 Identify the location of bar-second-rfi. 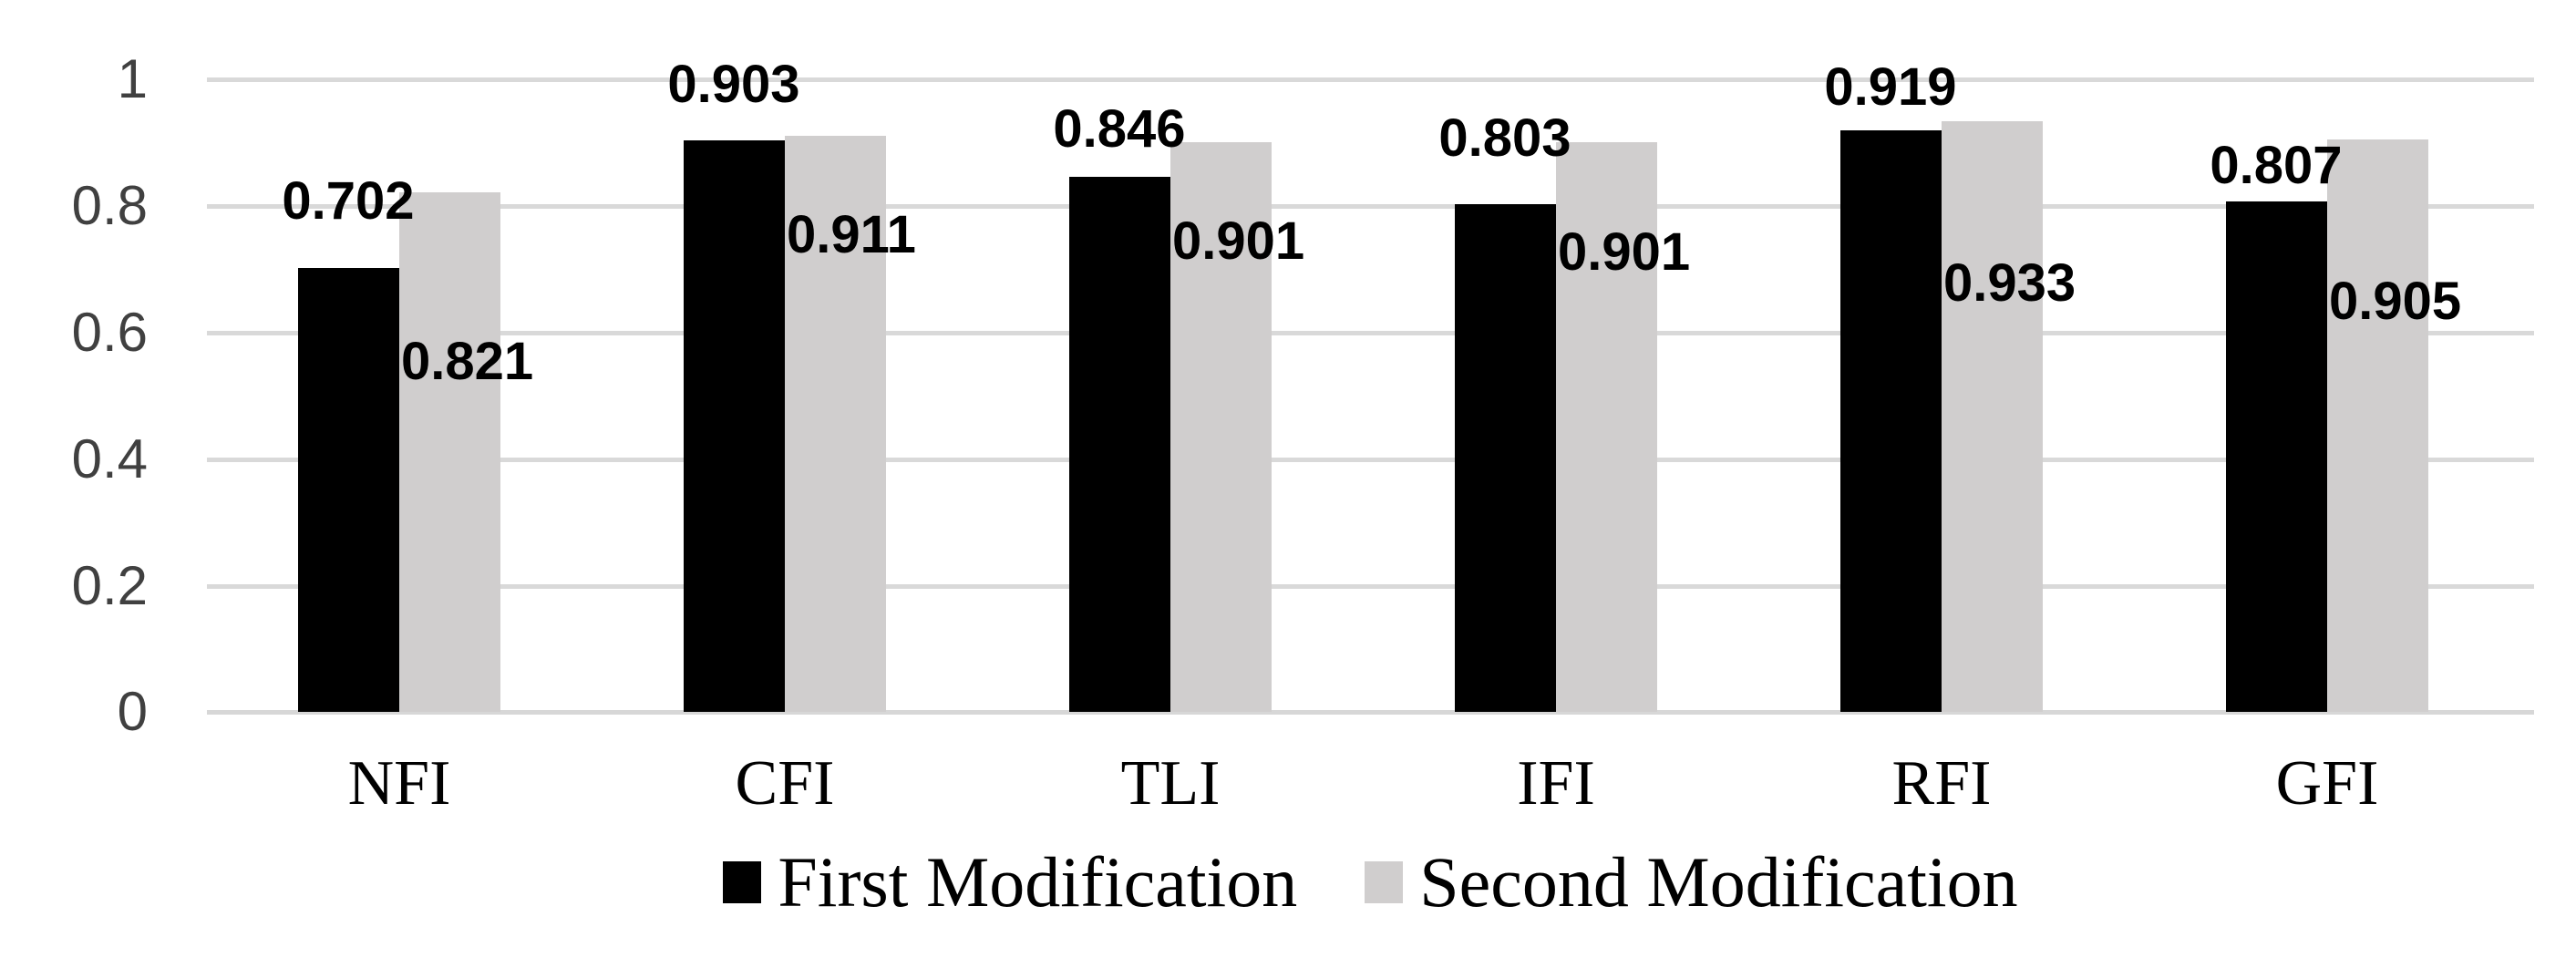
(1992, 416).